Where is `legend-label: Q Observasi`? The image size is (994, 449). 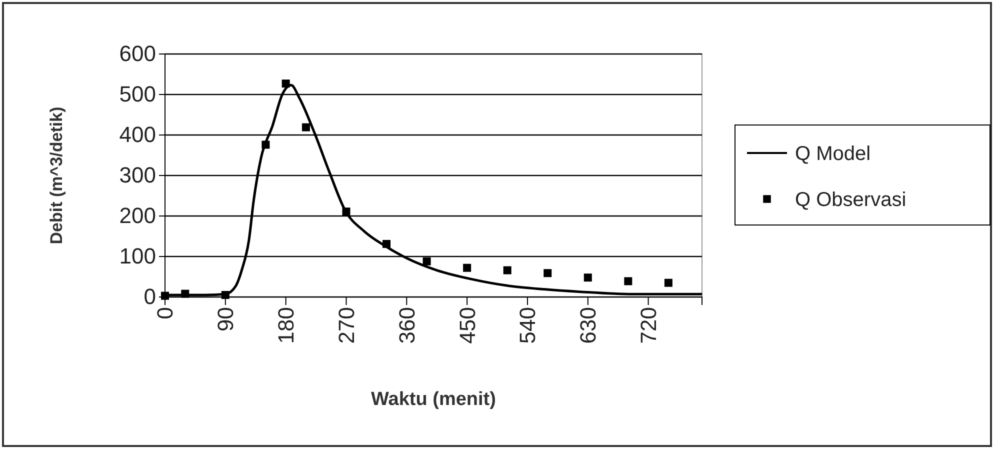 legend-label: Q Observasi is located at coordinates (850, 200).